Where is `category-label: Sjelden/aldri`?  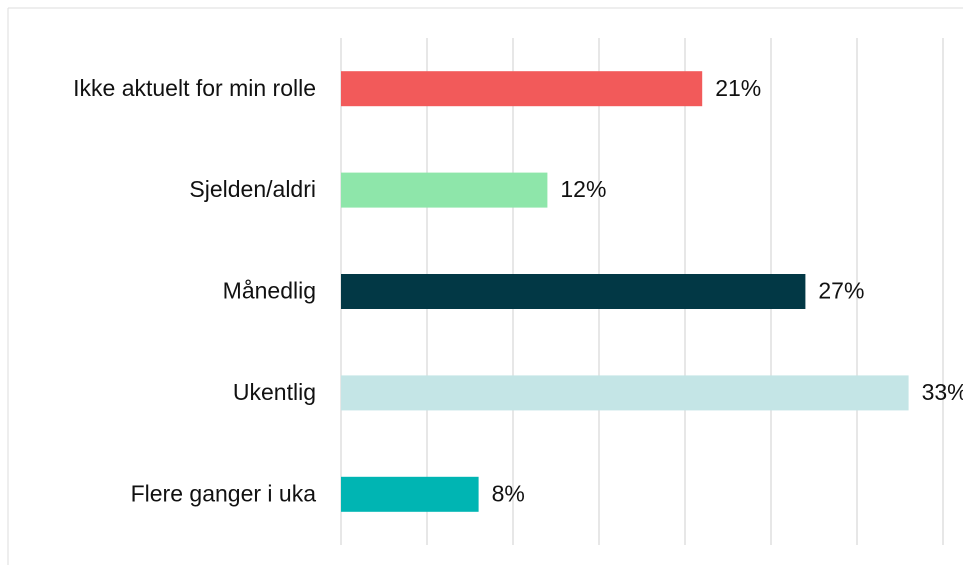
category-label: Sjelden/aldri is located at coordinates (252, 189).